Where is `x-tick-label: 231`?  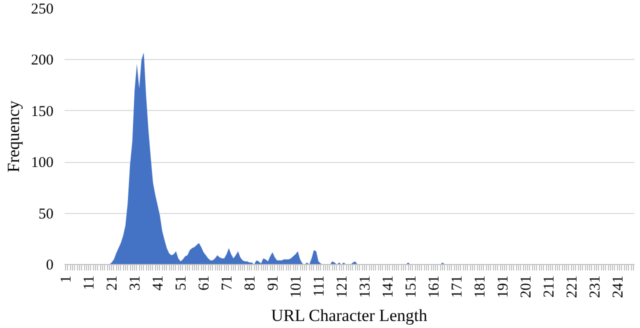
x-tick-label: 231 is located at coordinates (595, 287).